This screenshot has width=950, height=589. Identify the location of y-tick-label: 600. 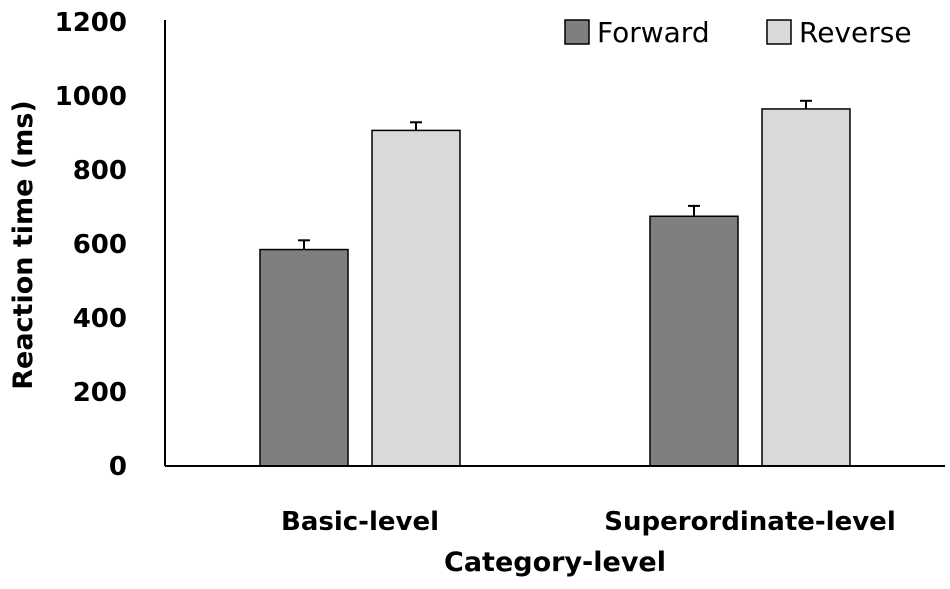
(100, 245).